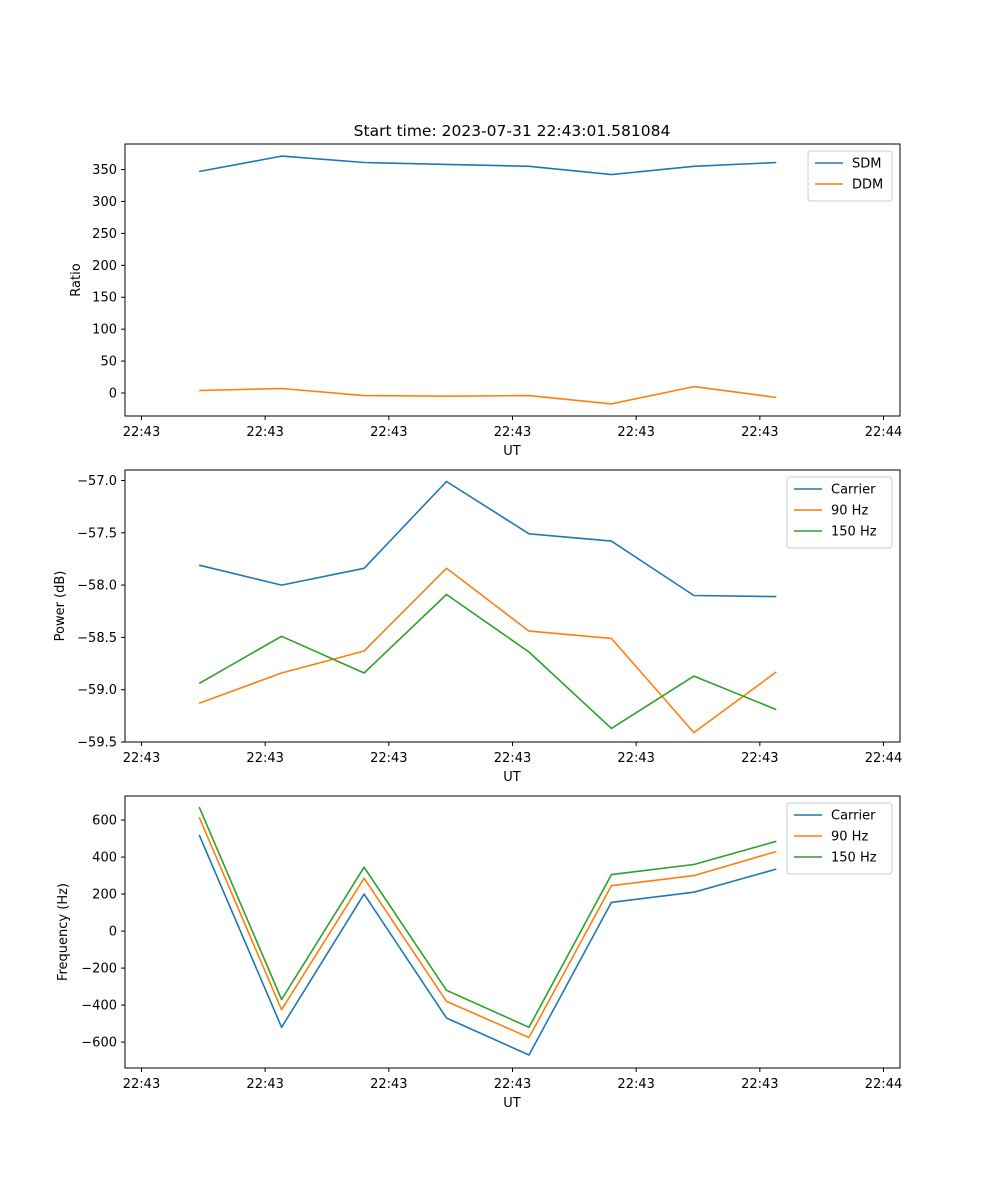 This screenshot has height=1200, width=1000. I want to click on ratio-y-tick-label: 150, so click(104, 298).